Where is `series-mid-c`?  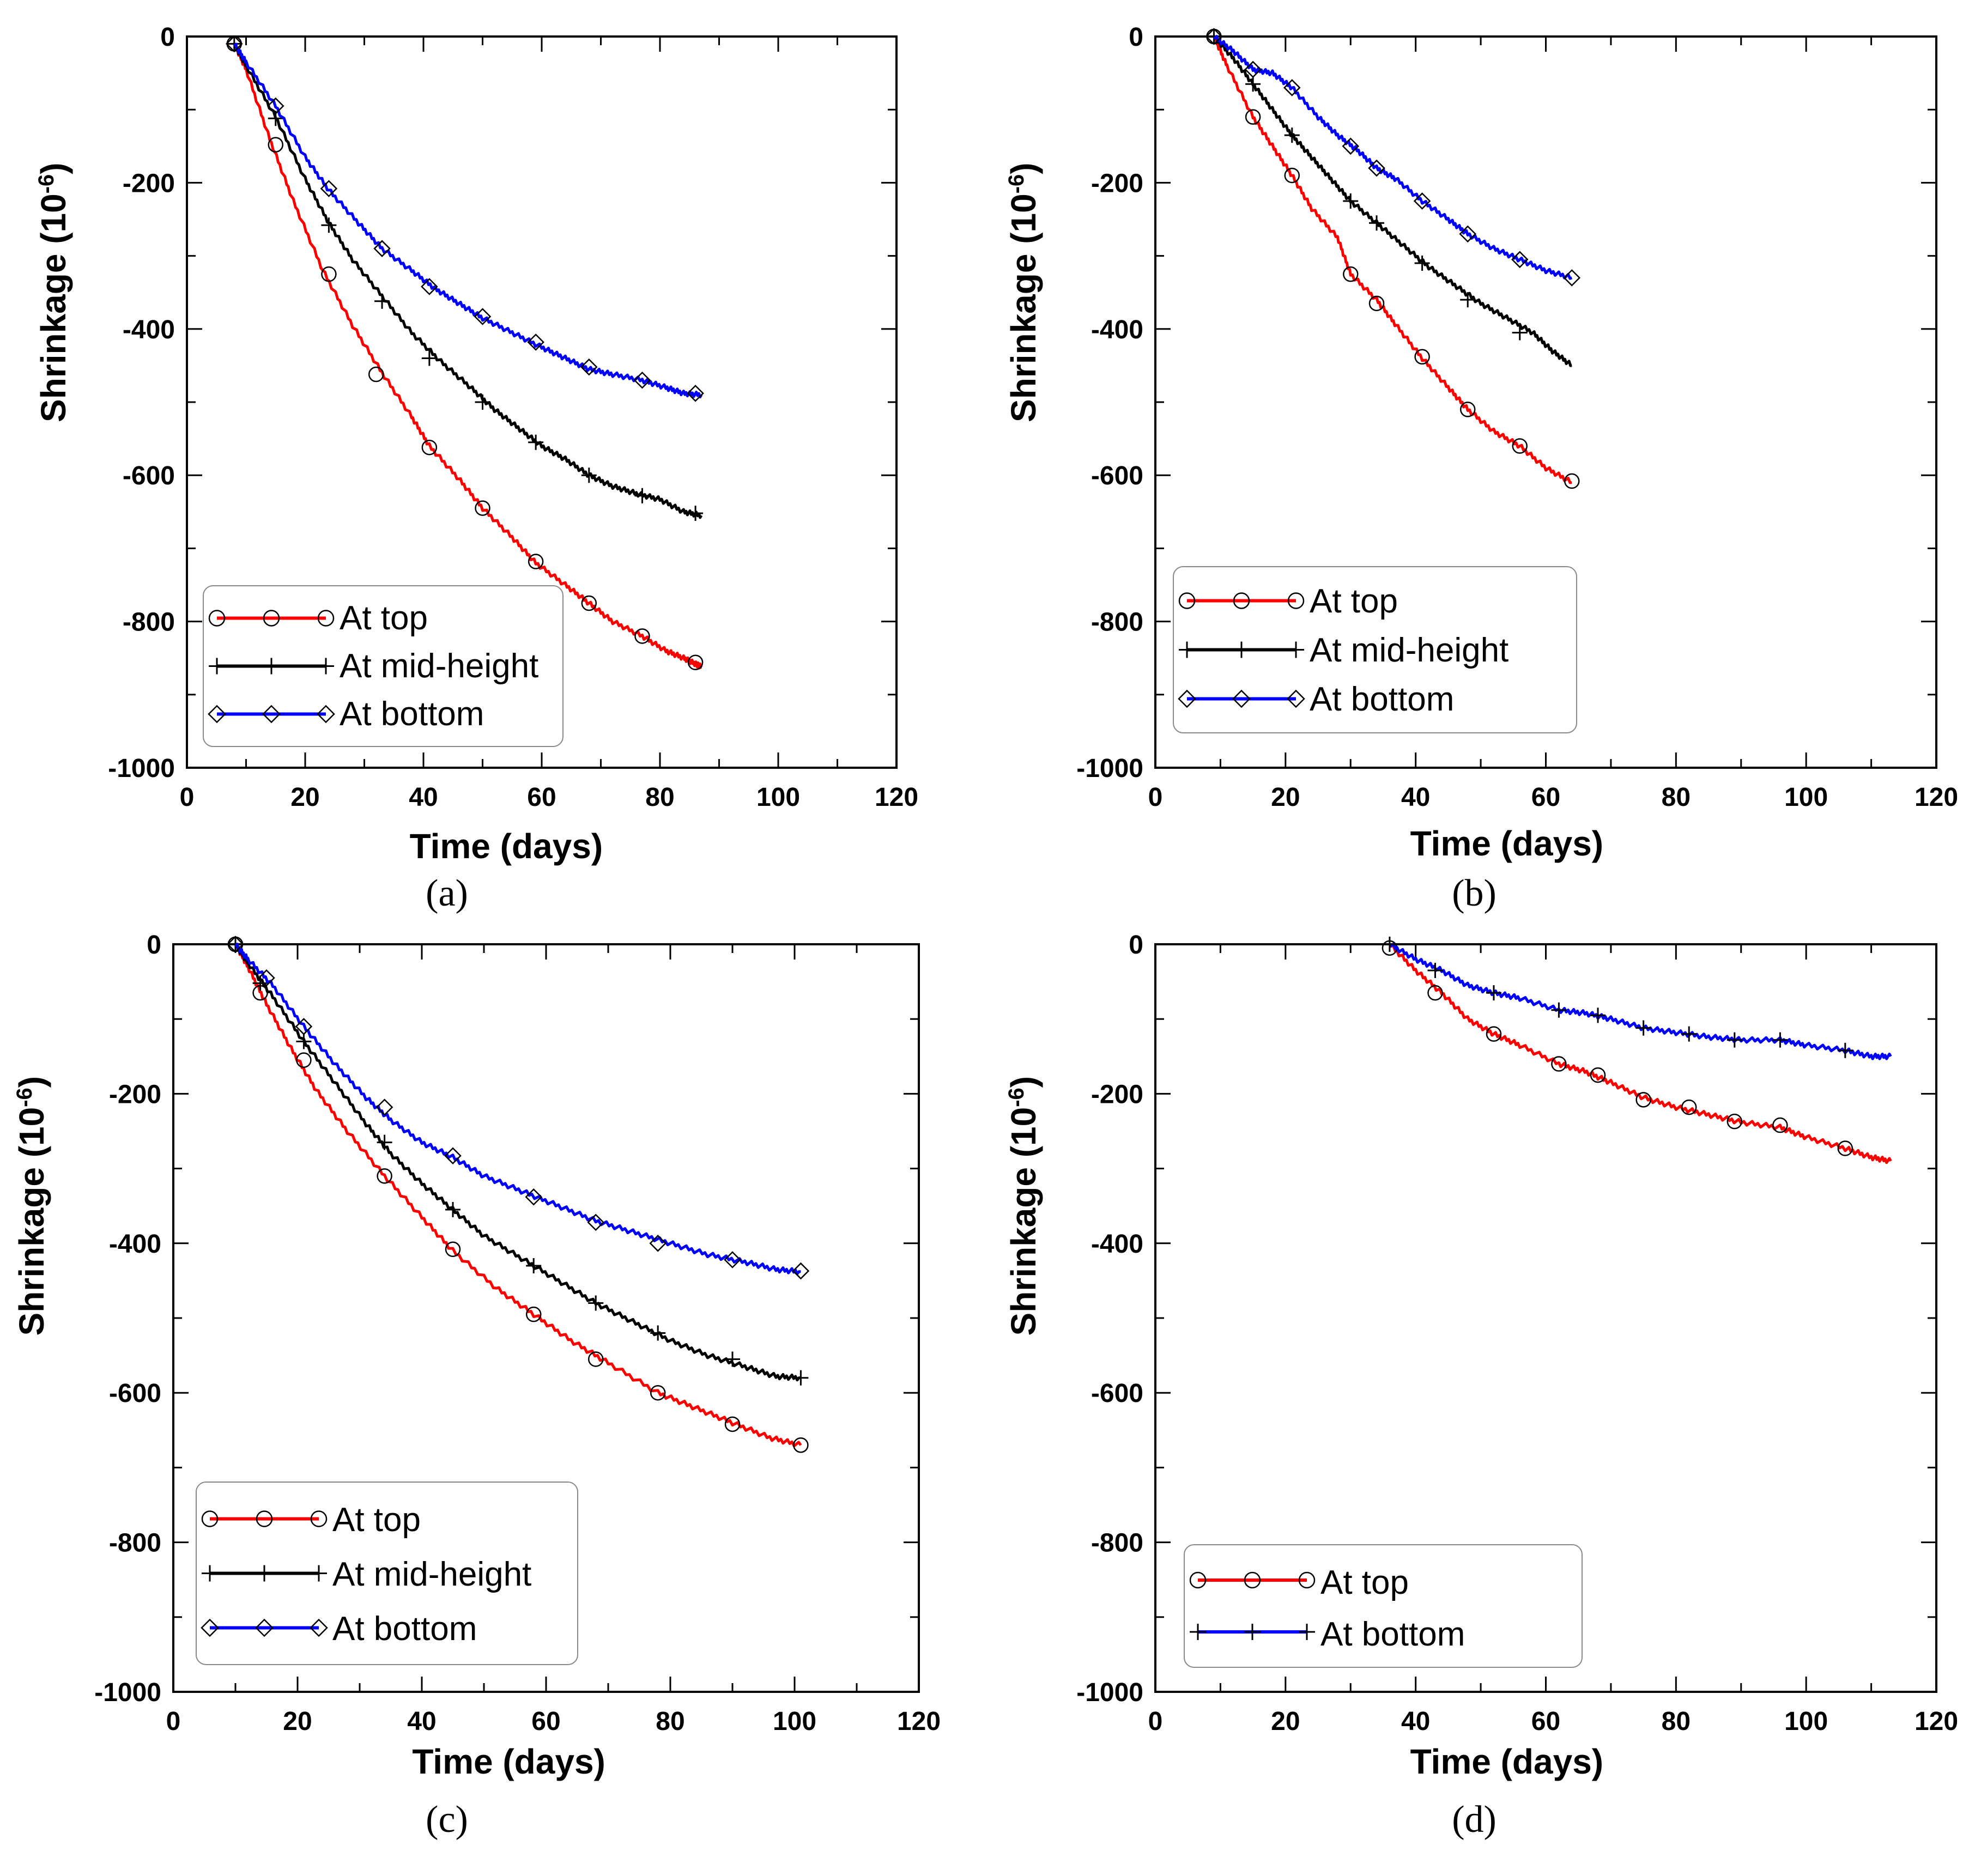 series-mid-c is located at coordinates (518, 1161).